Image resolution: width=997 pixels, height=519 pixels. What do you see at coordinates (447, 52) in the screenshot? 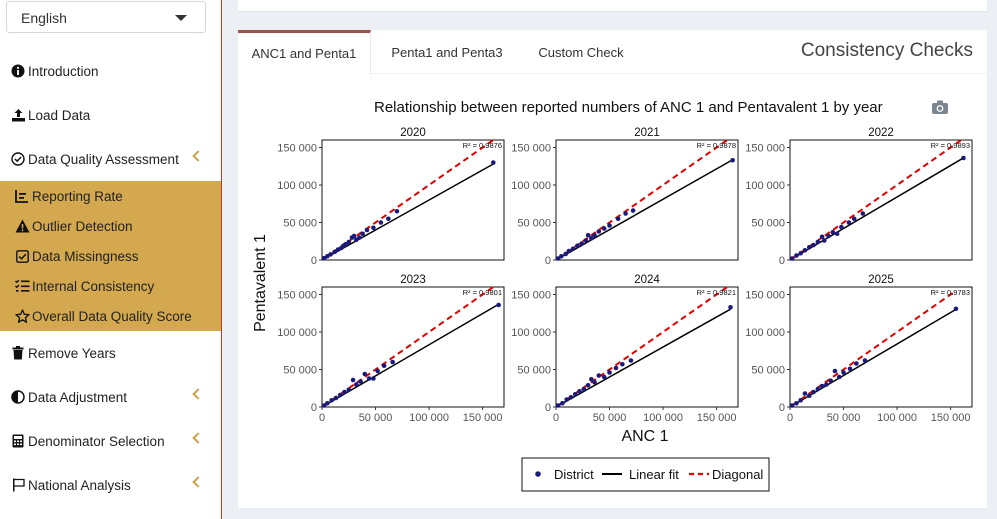
I see `tab-penta1-penta3: Penta1 and Penta3` at bounding box center [447, 52].